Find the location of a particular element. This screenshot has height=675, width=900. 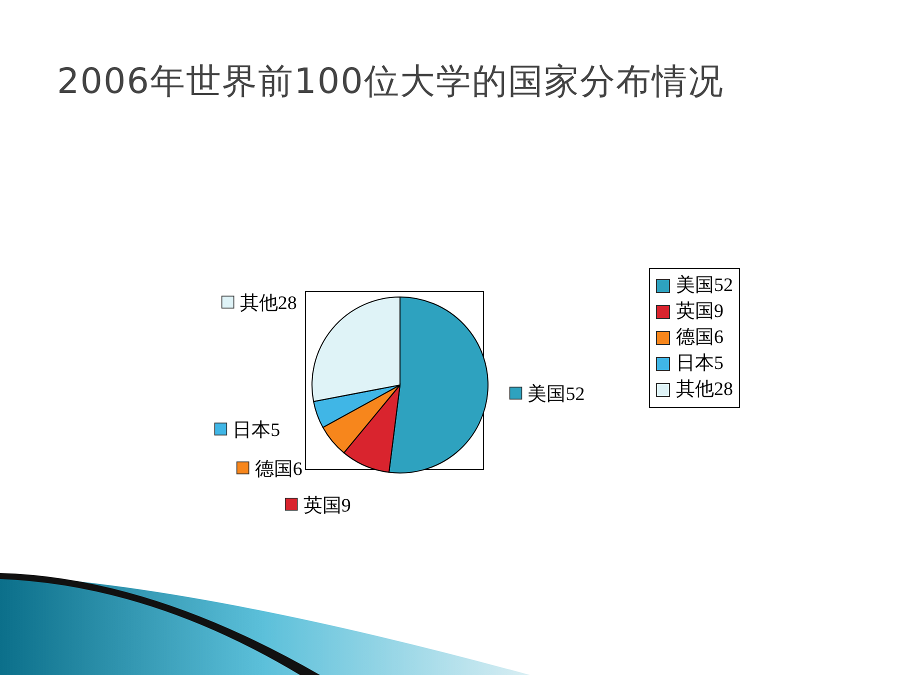

legend-label: 日本5 is located at coordinates (256, 431).